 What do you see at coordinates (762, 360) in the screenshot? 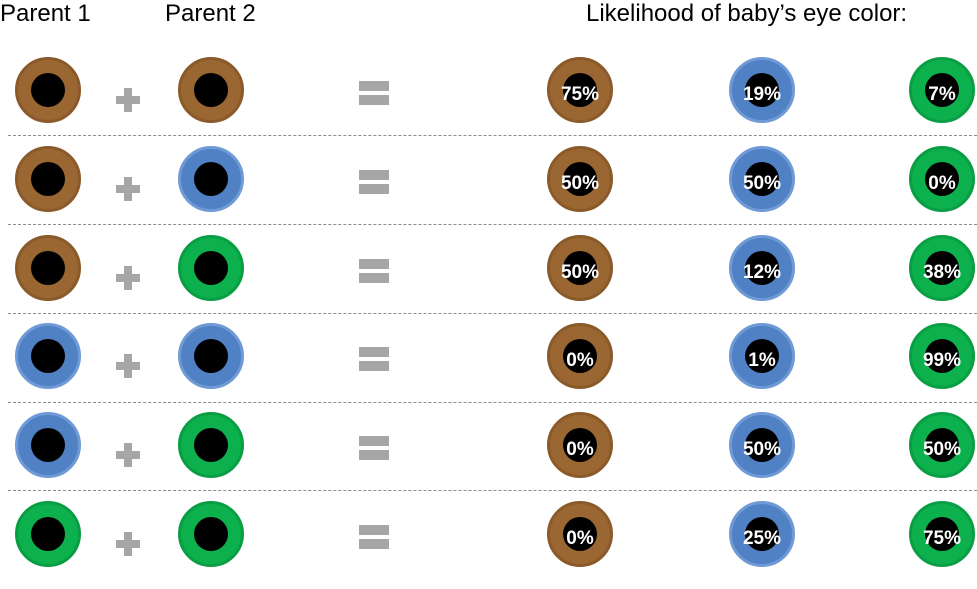
I see `probability-label: 1%` at bounding box center [762, 360].